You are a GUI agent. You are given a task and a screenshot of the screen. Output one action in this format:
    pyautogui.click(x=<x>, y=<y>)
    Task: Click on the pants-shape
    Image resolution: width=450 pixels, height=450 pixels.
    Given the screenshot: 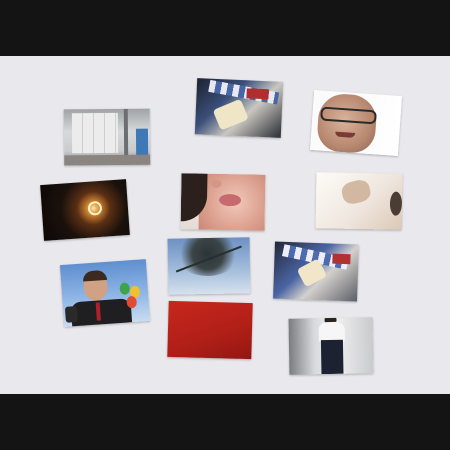 What is the action you would take?
    pyautogui.click(x=332, y=357)
    